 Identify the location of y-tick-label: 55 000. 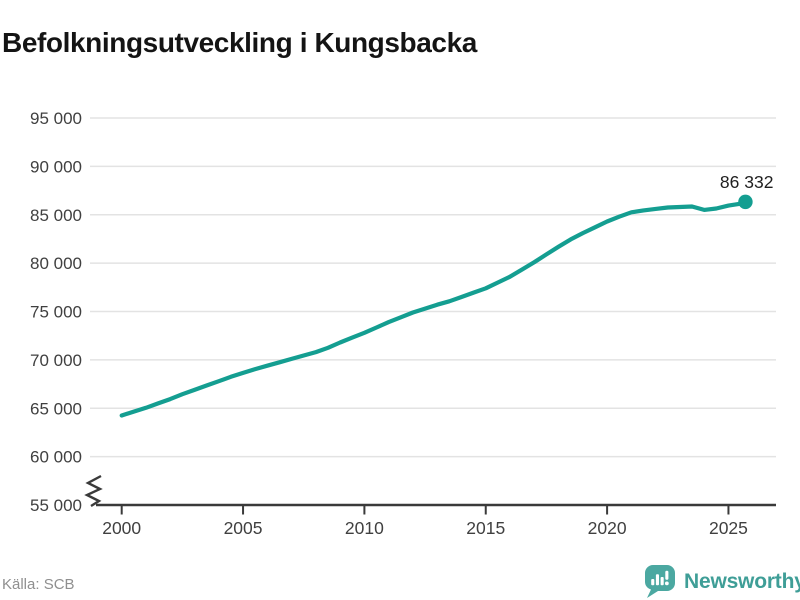
(56, 505).